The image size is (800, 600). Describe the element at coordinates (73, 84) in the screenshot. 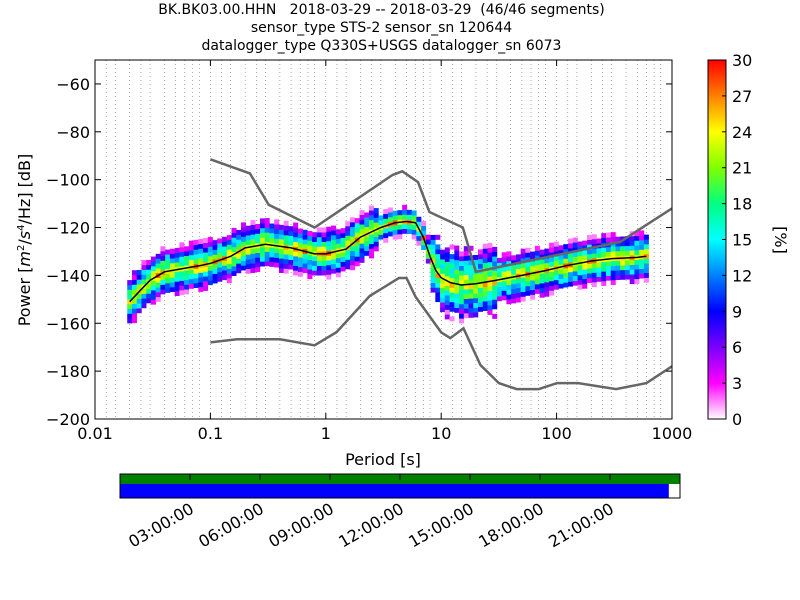

I see `y-tick-label: −60` at that location.